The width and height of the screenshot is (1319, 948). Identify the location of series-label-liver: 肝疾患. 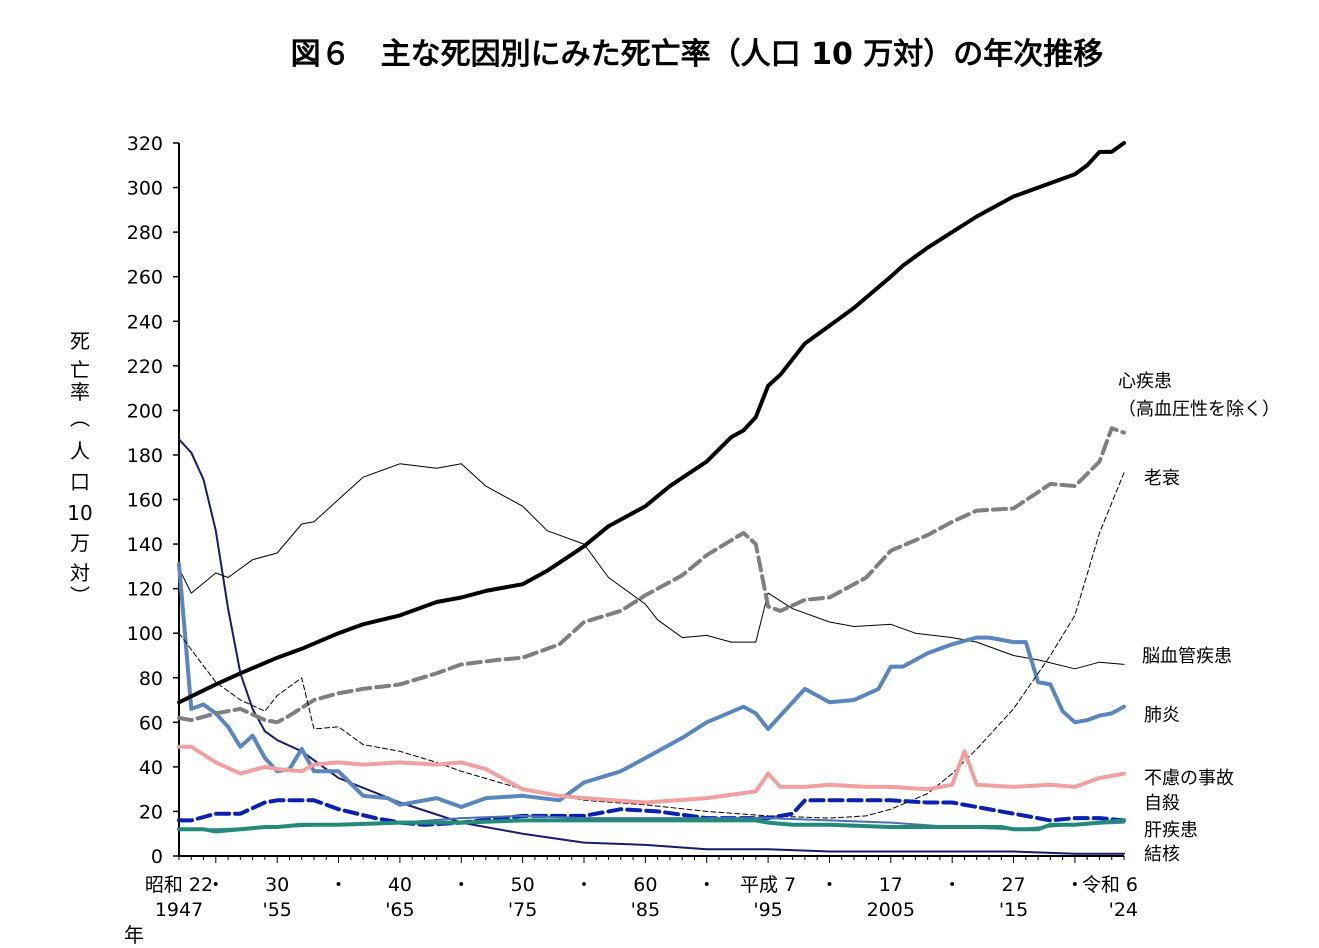
(1171, 830).